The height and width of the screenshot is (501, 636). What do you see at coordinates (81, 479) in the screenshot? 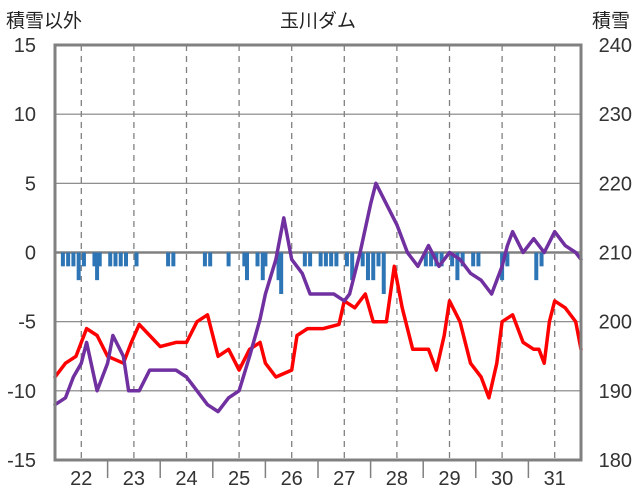
I see `x-tick-label: 22` at bounding box center [81, 479].